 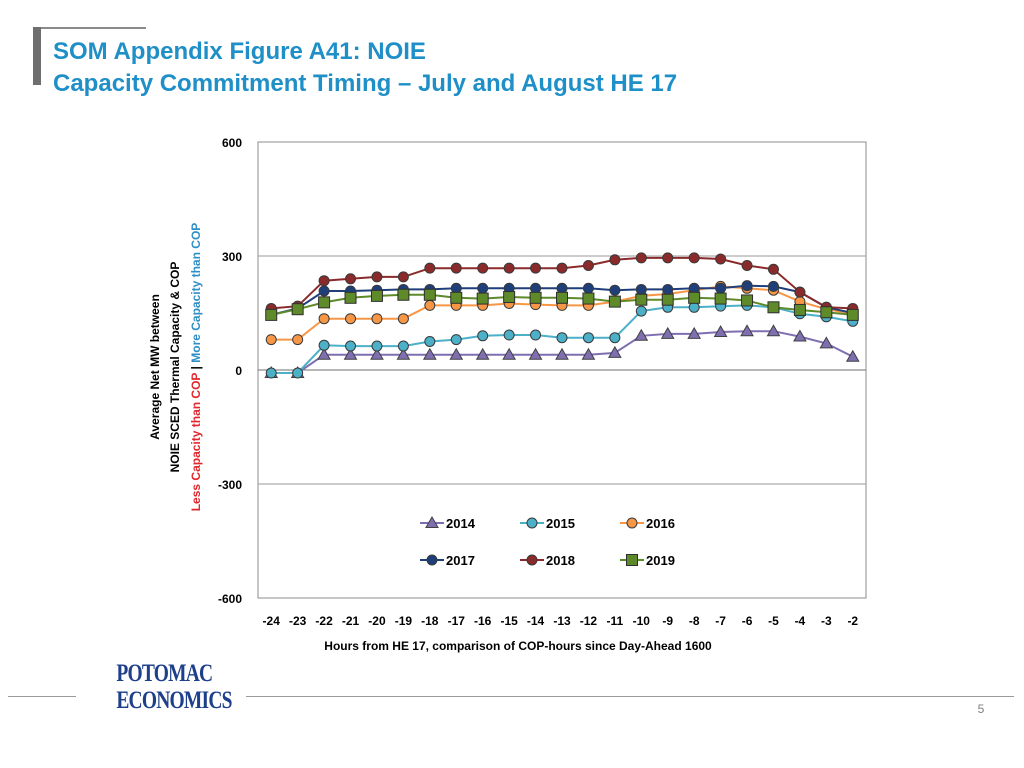 I want to click on x-tick-label: -4, so click(x=800, y=621).